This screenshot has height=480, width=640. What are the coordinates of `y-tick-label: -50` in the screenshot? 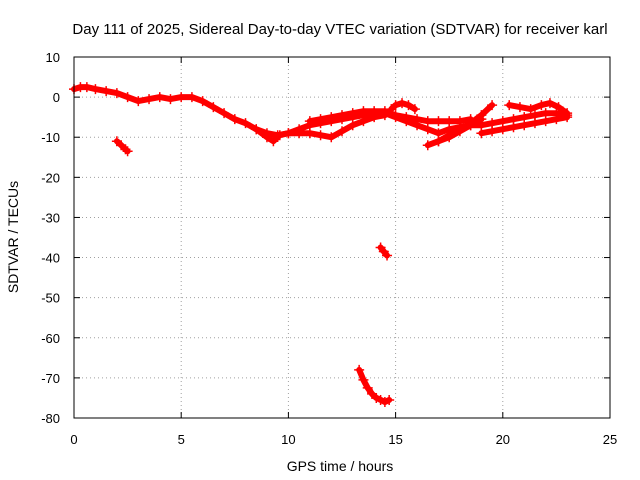 It's located at (50, 298).